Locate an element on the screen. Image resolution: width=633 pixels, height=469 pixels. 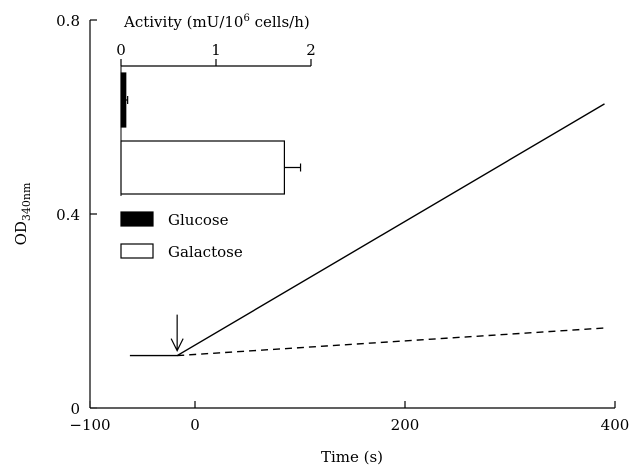
inset-x-axis-title-sup: 6 is located at coordinates (246, 18).